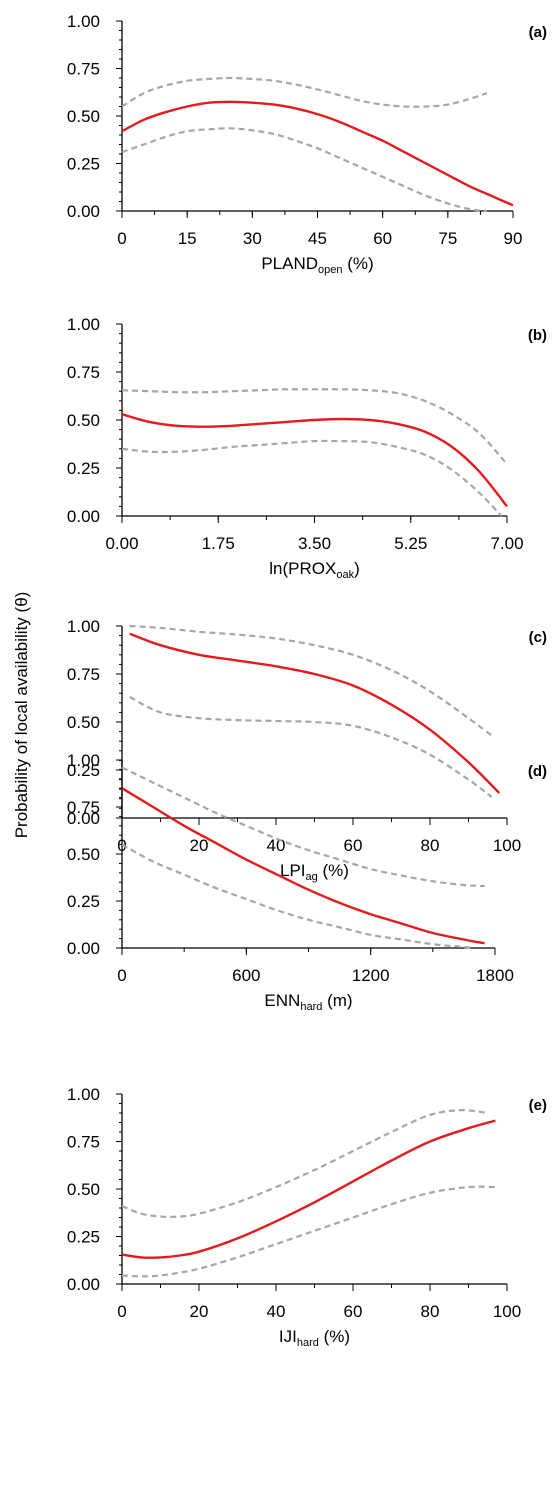  Describe the element at coordinates (289, 263) in the screenshot. I see `x-axis-title-main: PLAND` at that location.